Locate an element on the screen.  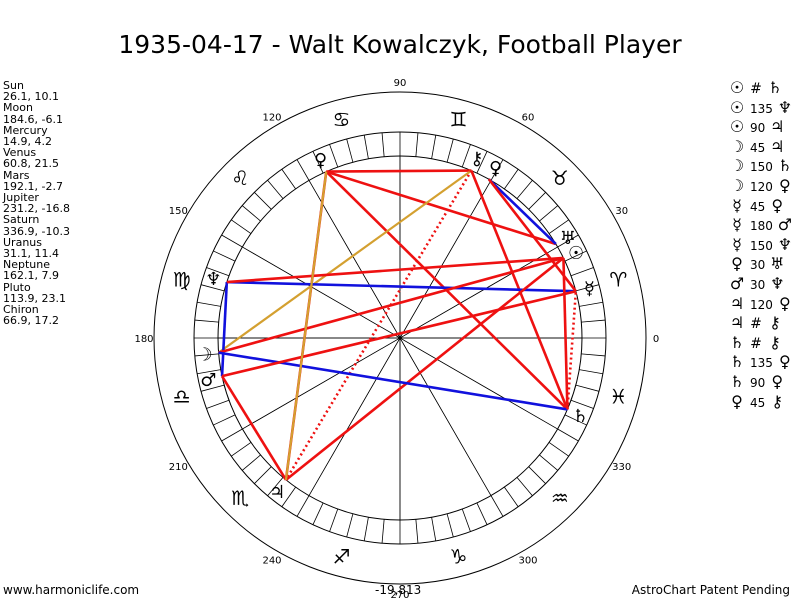
planet-pos-neptune: 162.1, 7.9 is located at coordinates (31, 276).